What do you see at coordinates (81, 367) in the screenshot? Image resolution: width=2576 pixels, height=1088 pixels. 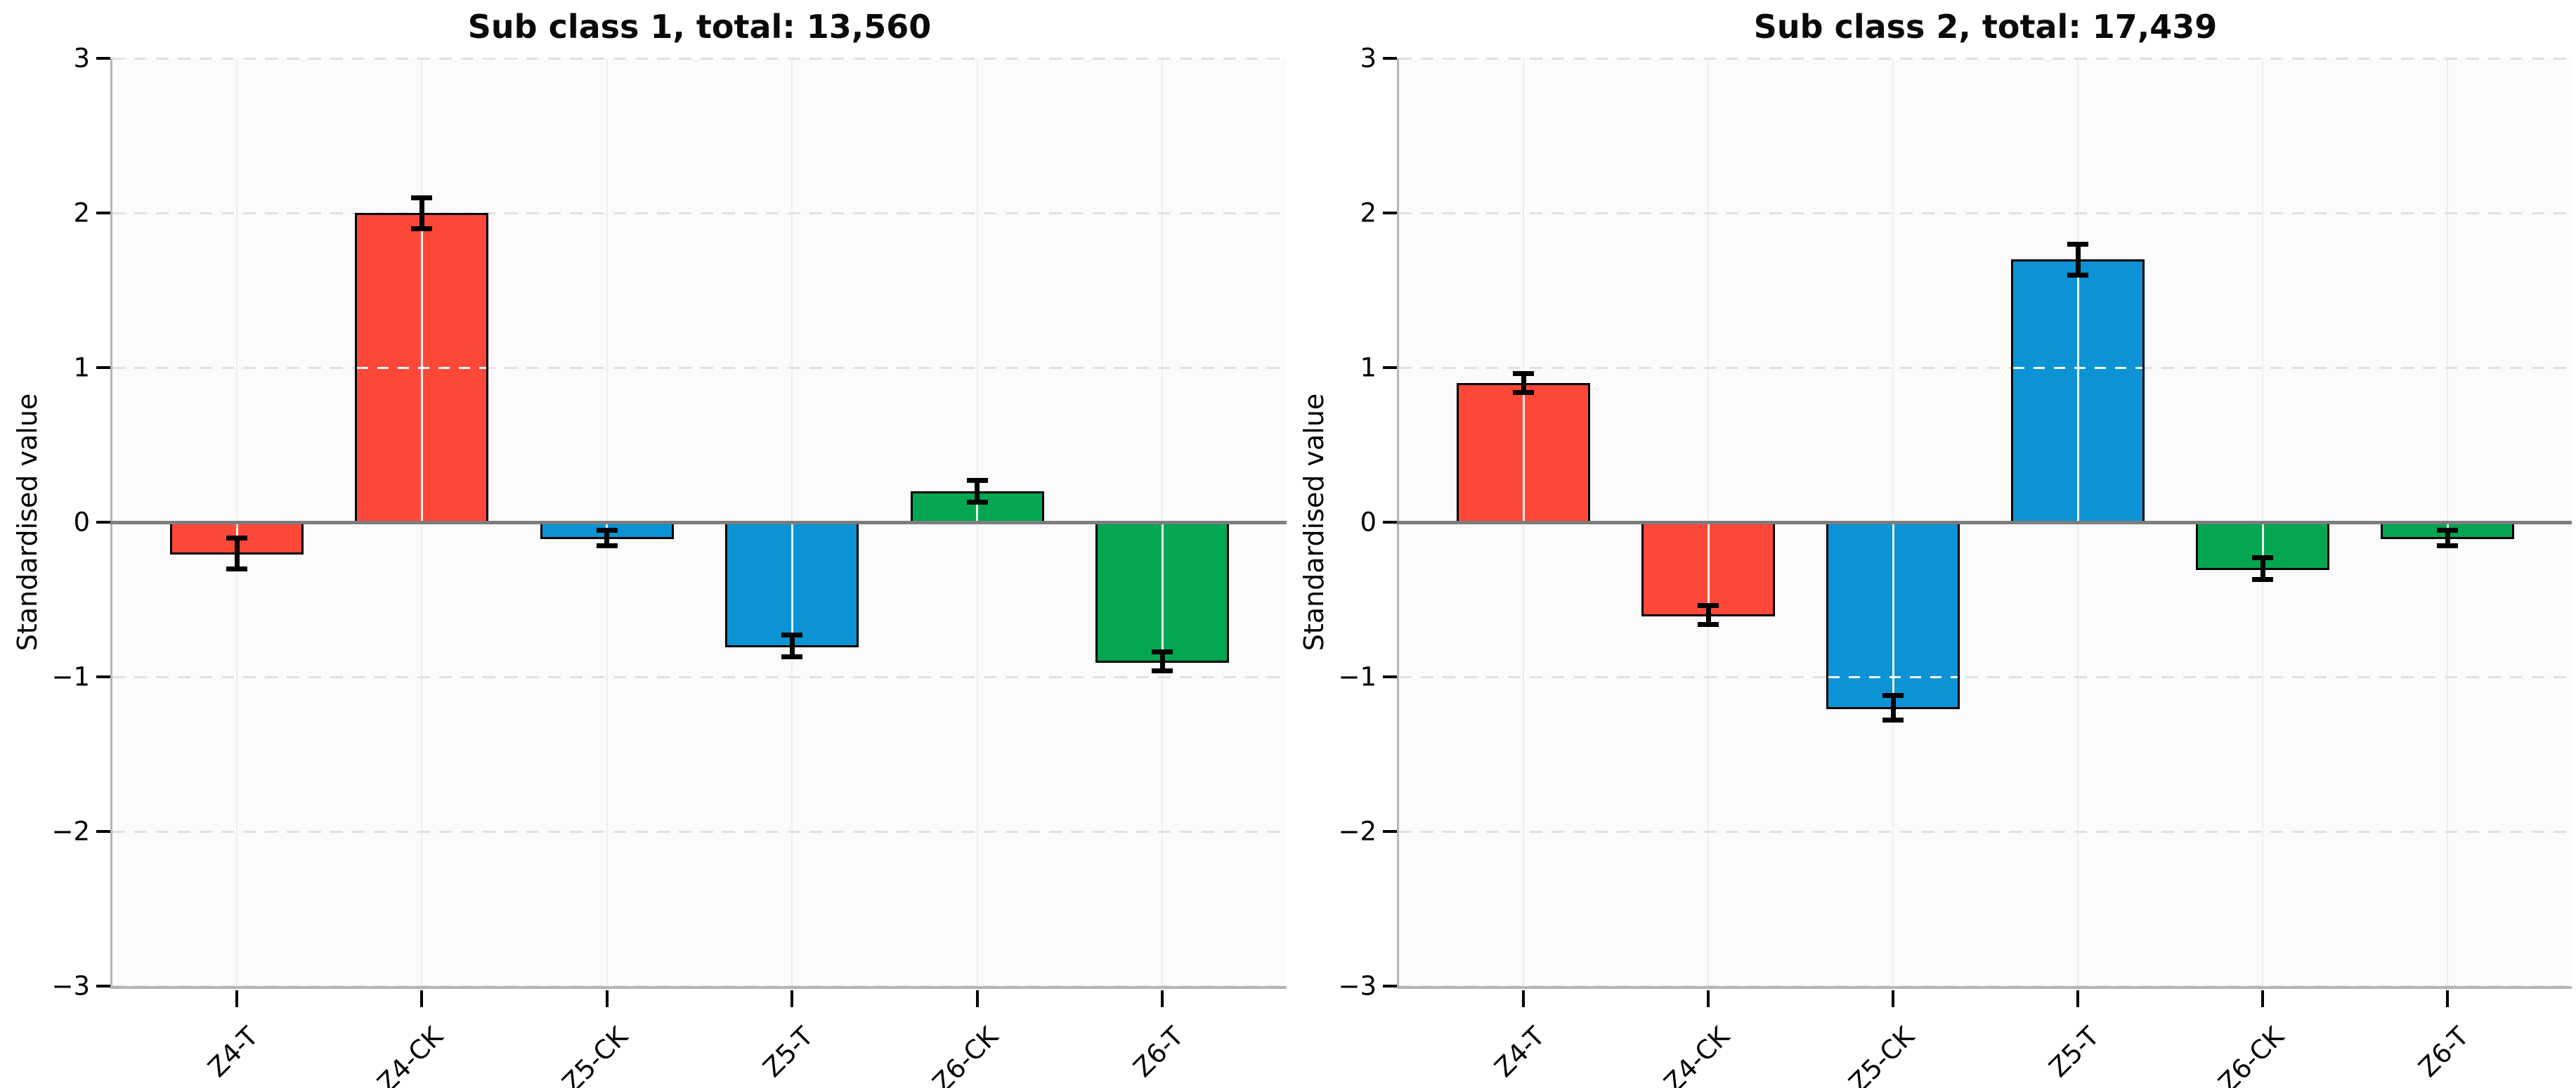 I see `y-tick-label: 1` at bounding box center [81, 367].